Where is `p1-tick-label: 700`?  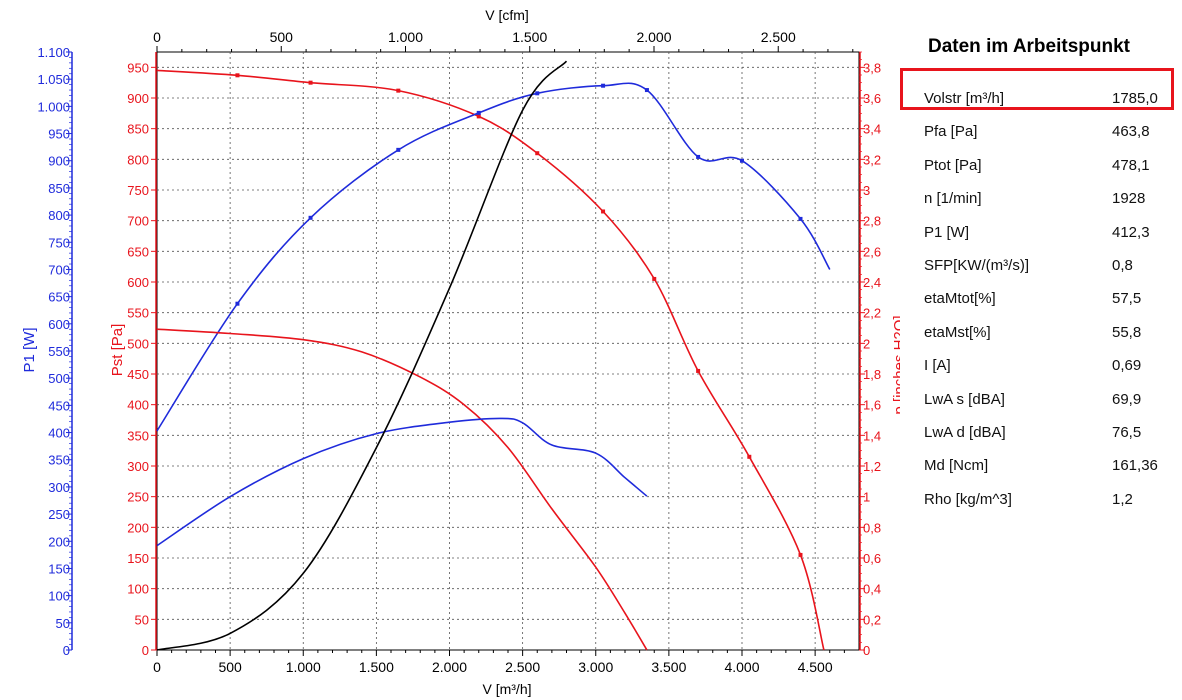 p1-tick-label: 700 is located at coordinates (59, 269).